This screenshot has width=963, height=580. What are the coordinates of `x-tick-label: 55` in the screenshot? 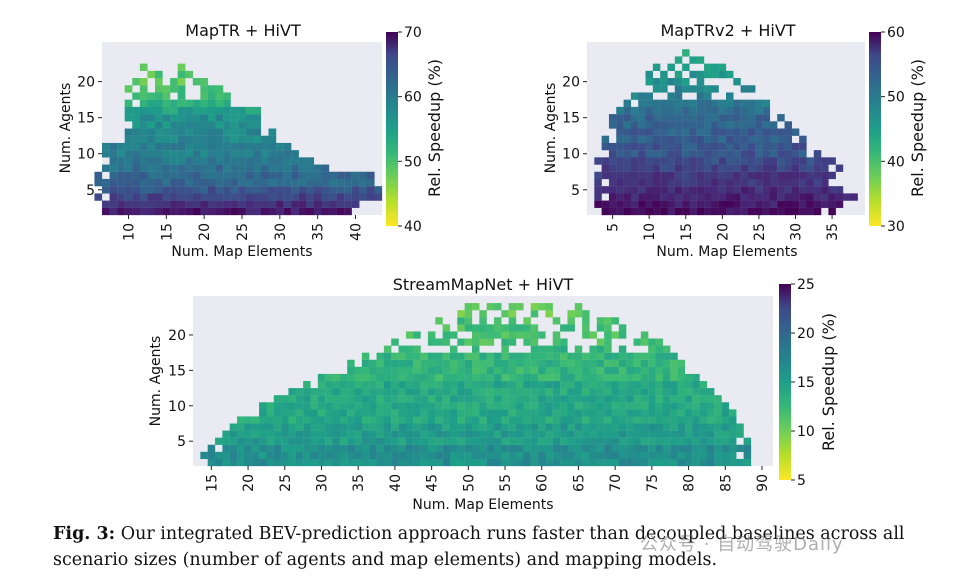 It's located at (506, 483).